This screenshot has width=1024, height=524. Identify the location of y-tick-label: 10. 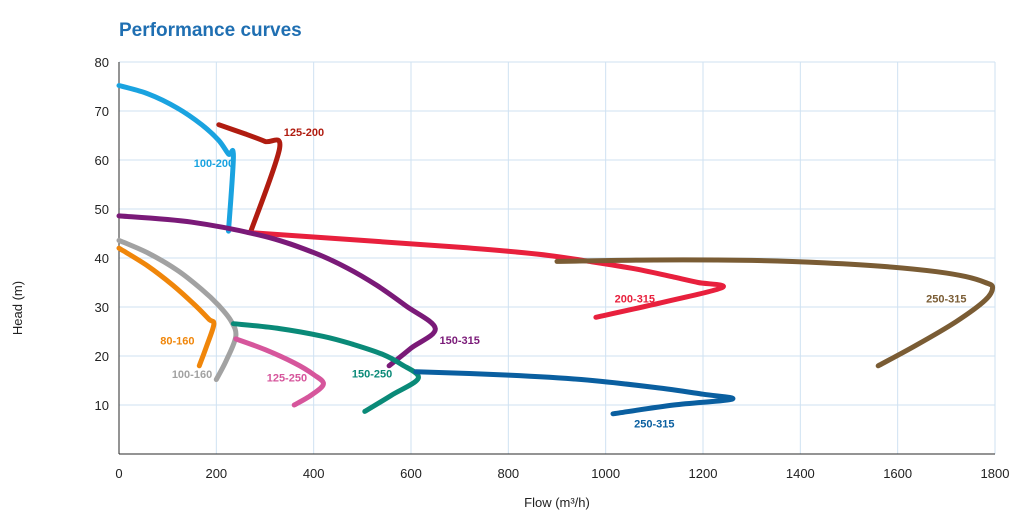
(102, 405).